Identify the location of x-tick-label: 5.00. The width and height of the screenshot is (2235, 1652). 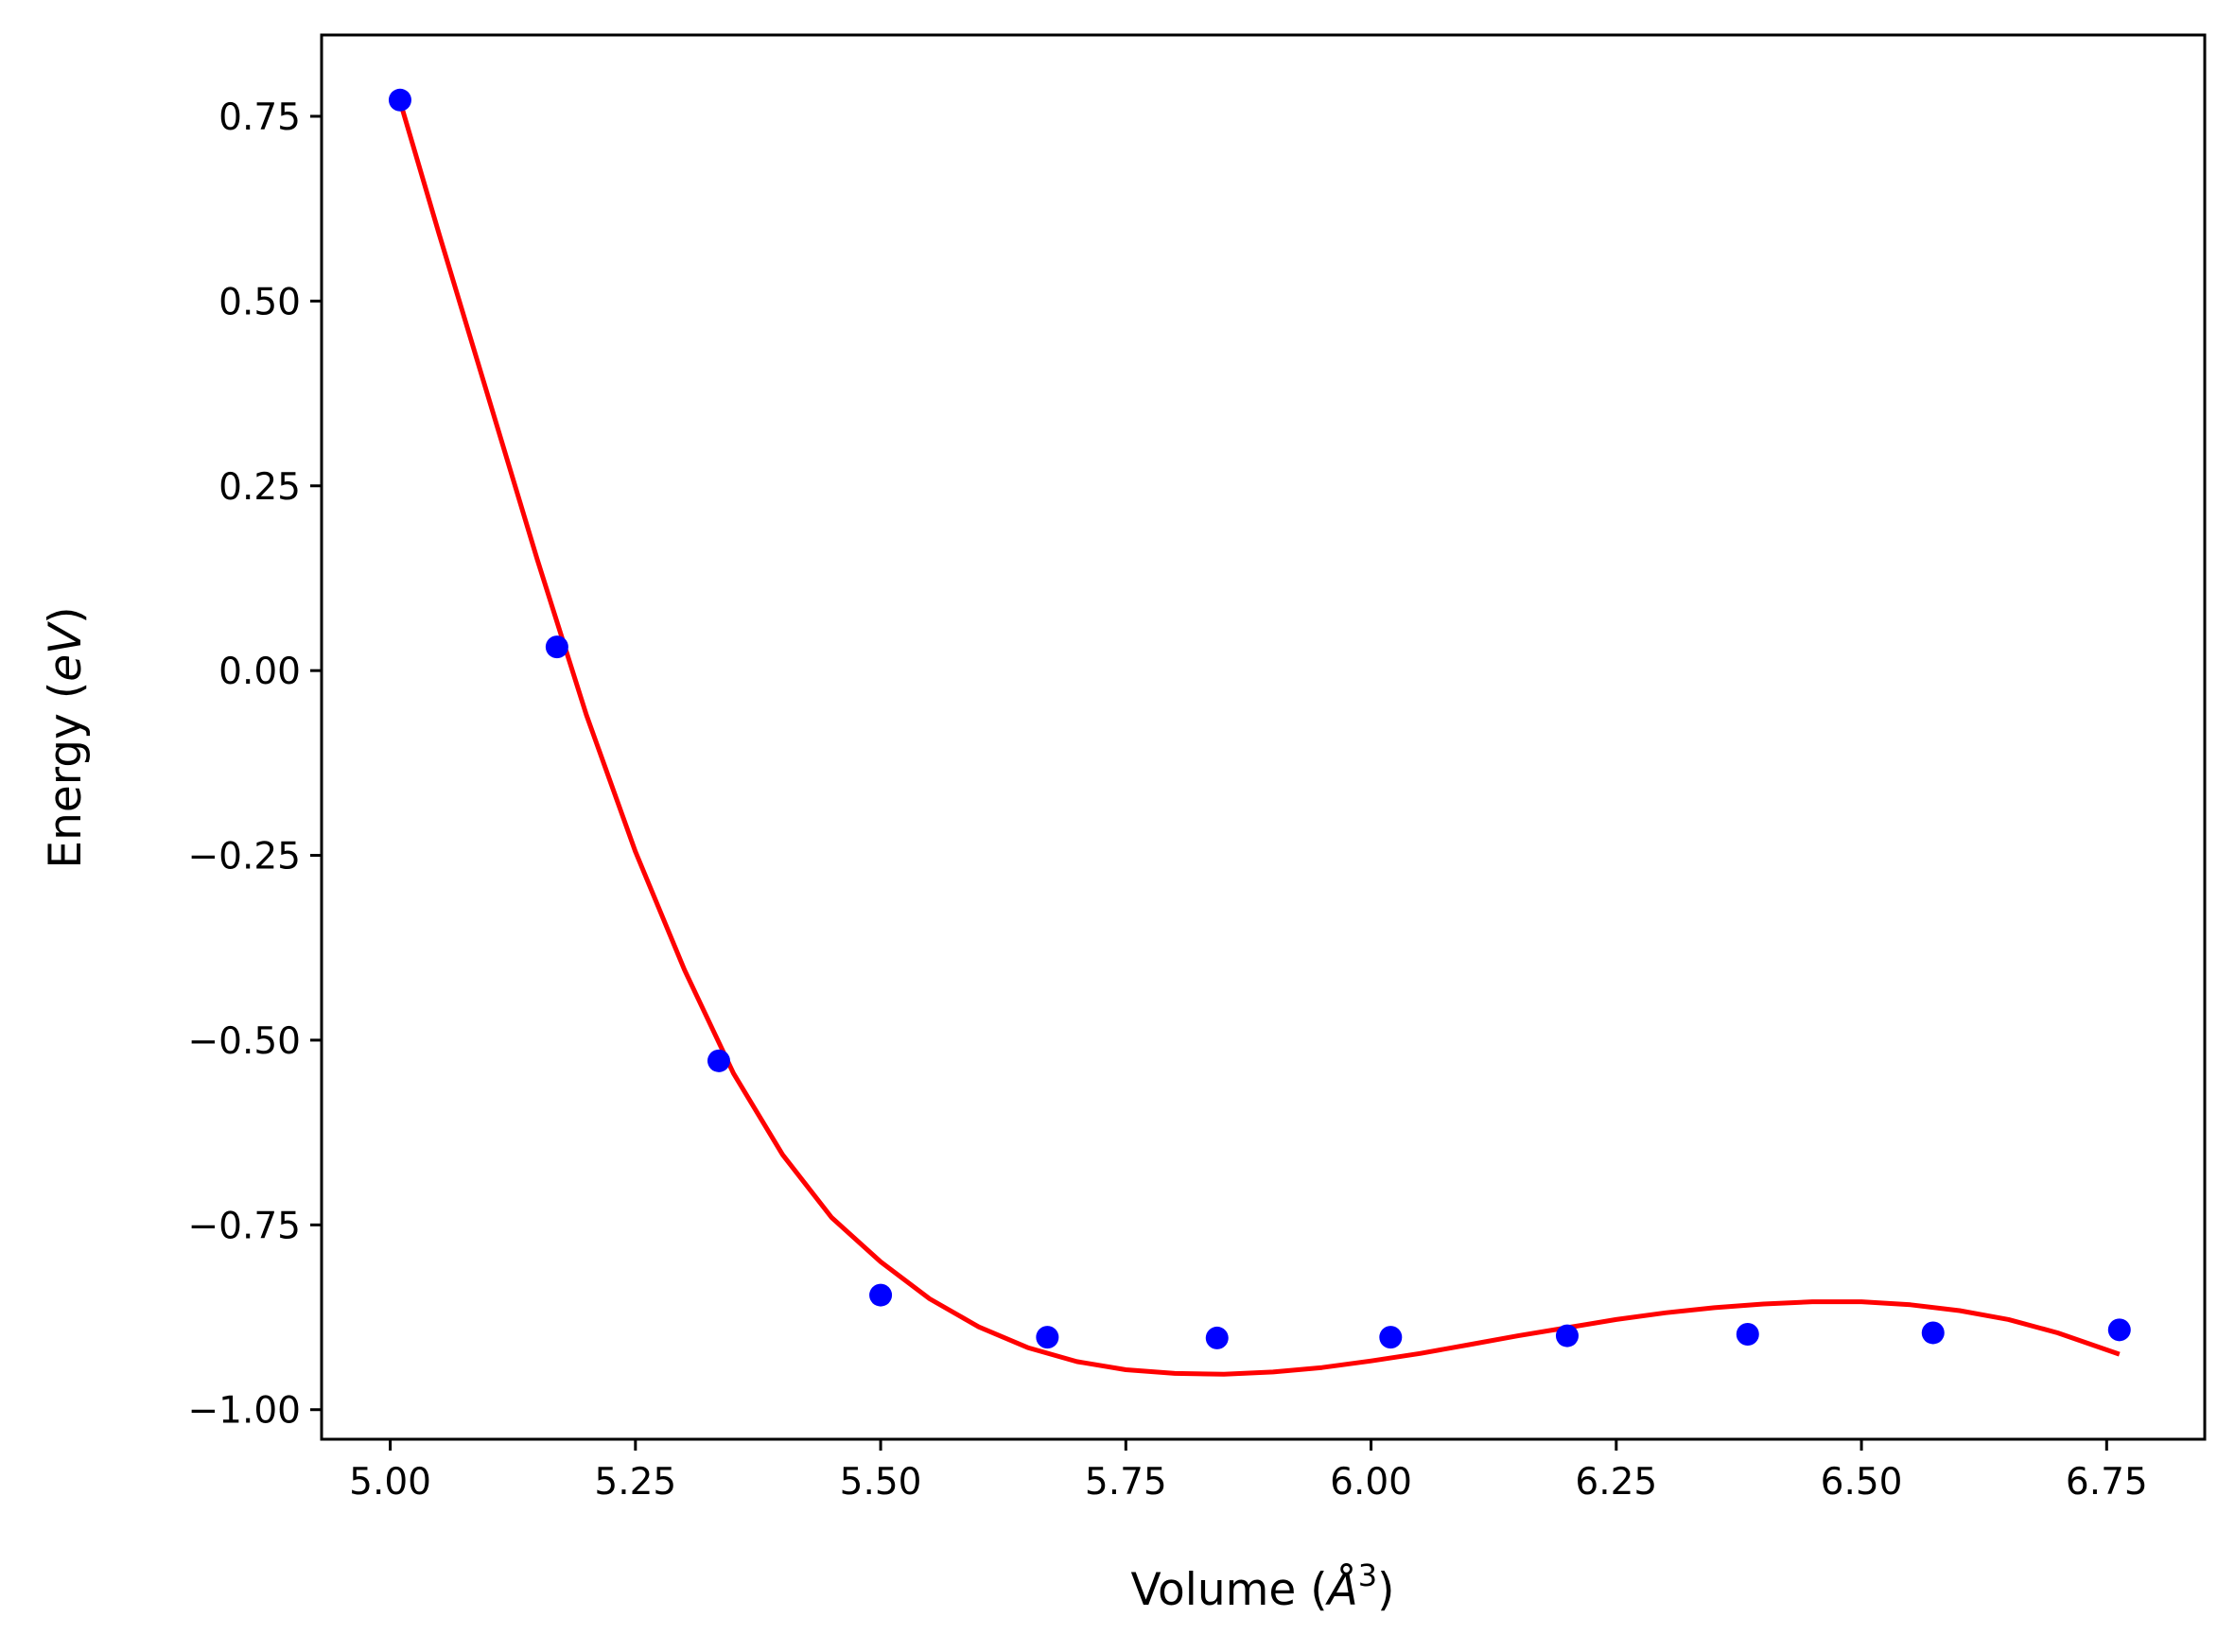
(390, 1483).